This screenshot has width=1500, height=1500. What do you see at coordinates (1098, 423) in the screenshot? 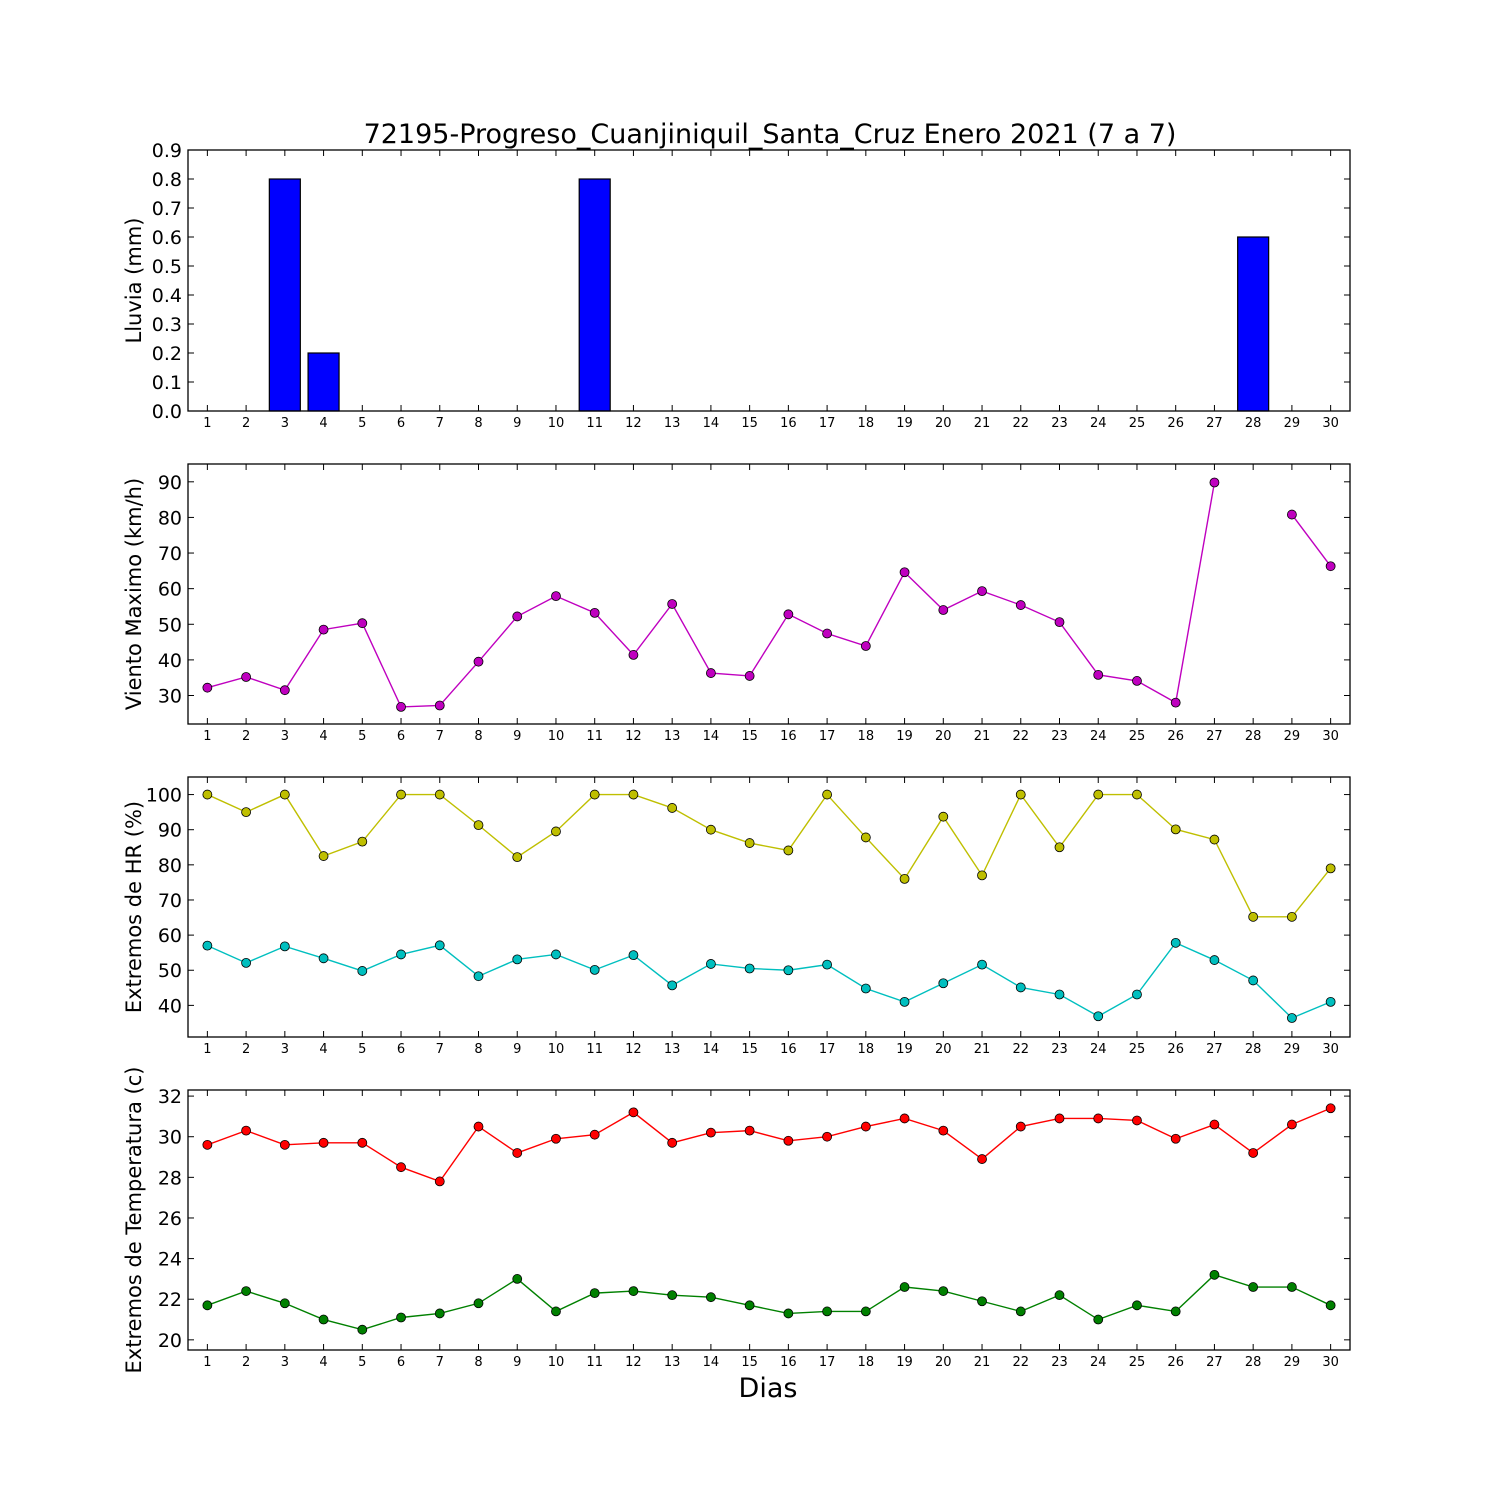
I see `x-tick-label: 24` at bounding box center [1098, 423].